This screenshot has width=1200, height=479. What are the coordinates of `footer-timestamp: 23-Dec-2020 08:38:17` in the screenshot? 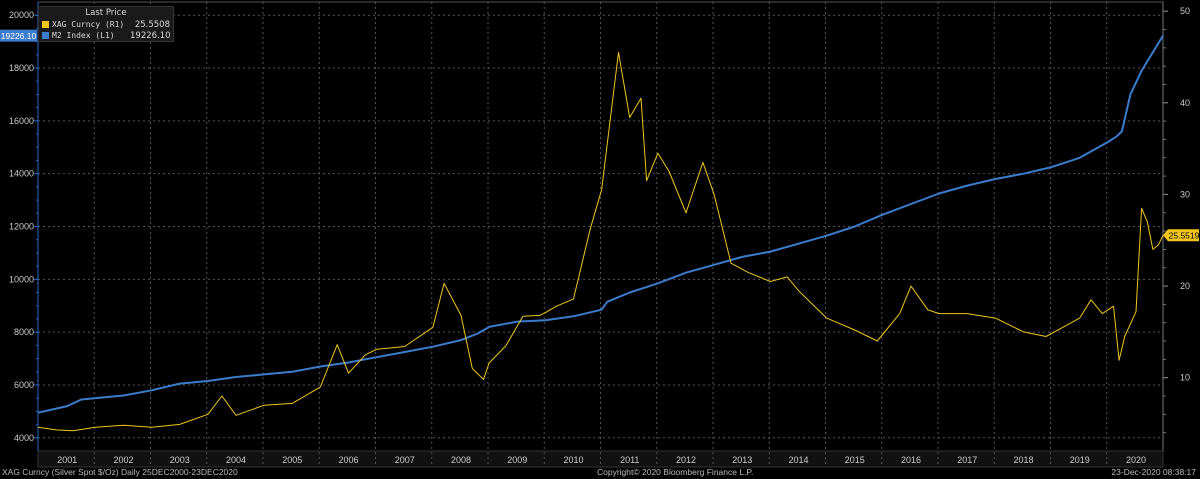 It's located at (1153, 472).